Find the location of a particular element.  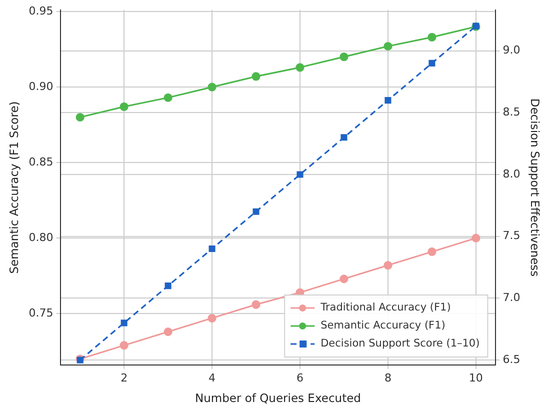

x-tick-label: 6 is located at coordinates (300, 377).